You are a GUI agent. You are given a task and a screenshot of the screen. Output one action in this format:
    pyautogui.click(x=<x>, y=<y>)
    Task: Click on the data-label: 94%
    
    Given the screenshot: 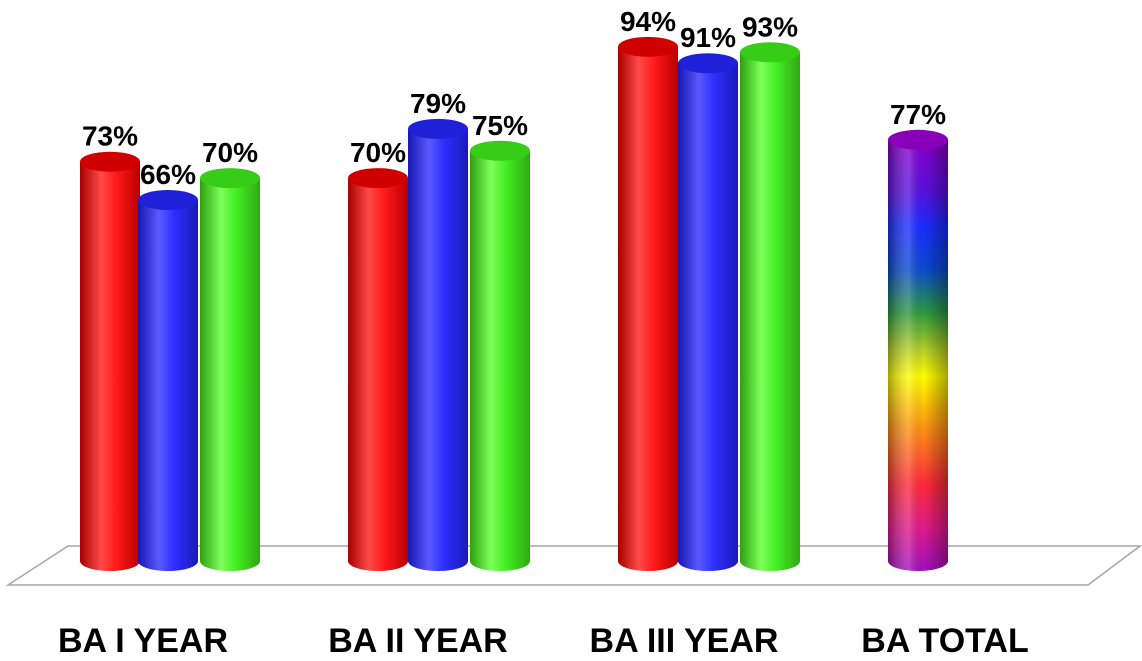 What is the action you would take?
    pyautogui.click(x=648, y=21)
    